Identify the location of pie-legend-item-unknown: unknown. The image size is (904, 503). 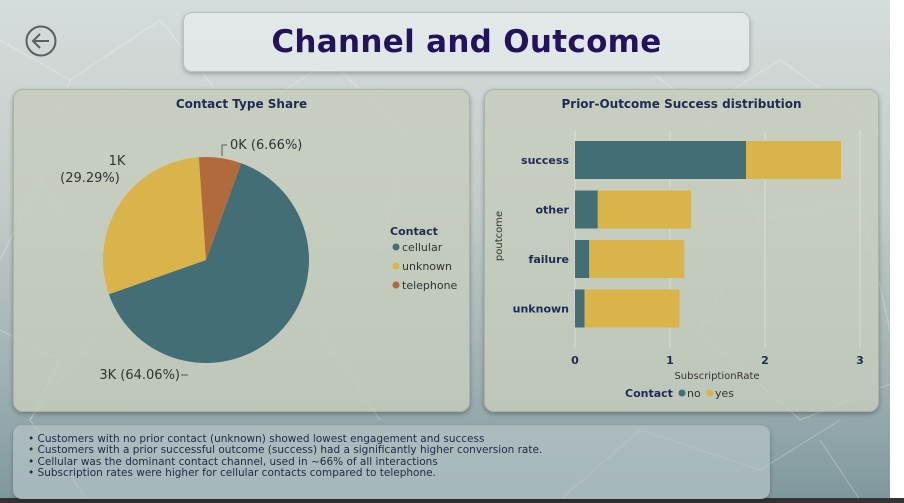
(422, 266).